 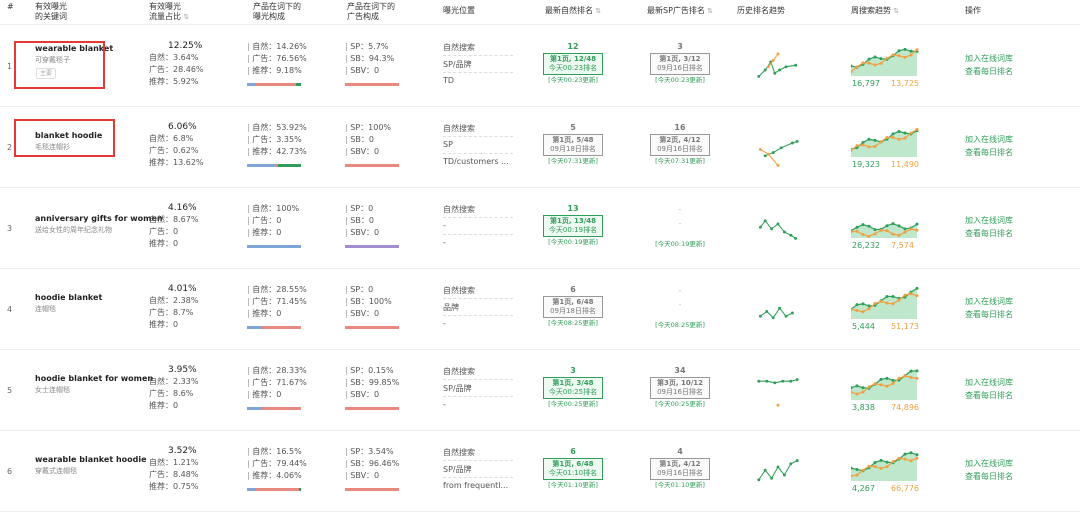 I want to click on traffic-breakdown: 自然：6.8% 广告：0.62% 推荐：13.62%, so click(x=176, y=150).